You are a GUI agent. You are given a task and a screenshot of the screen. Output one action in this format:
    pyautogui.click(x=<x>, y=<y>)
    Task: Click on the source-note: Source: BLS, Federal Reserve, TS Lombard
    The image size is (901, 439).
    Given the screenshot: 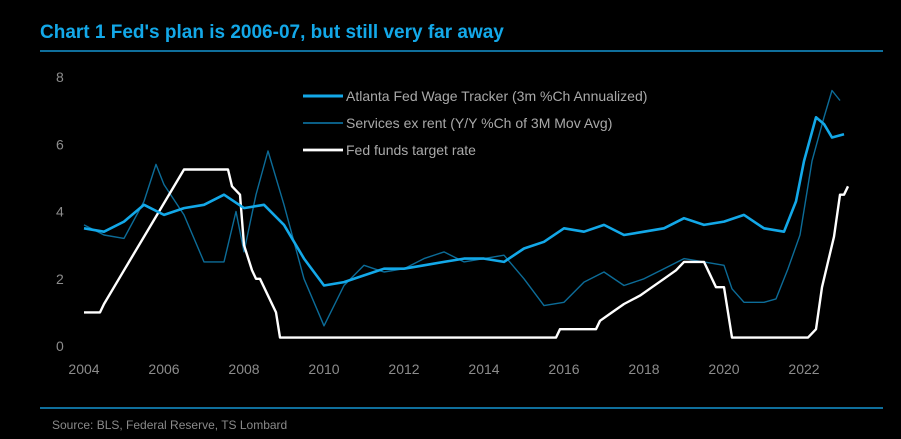 What is the action you would take?
    pyautogui.click(x=170, y=425)
    